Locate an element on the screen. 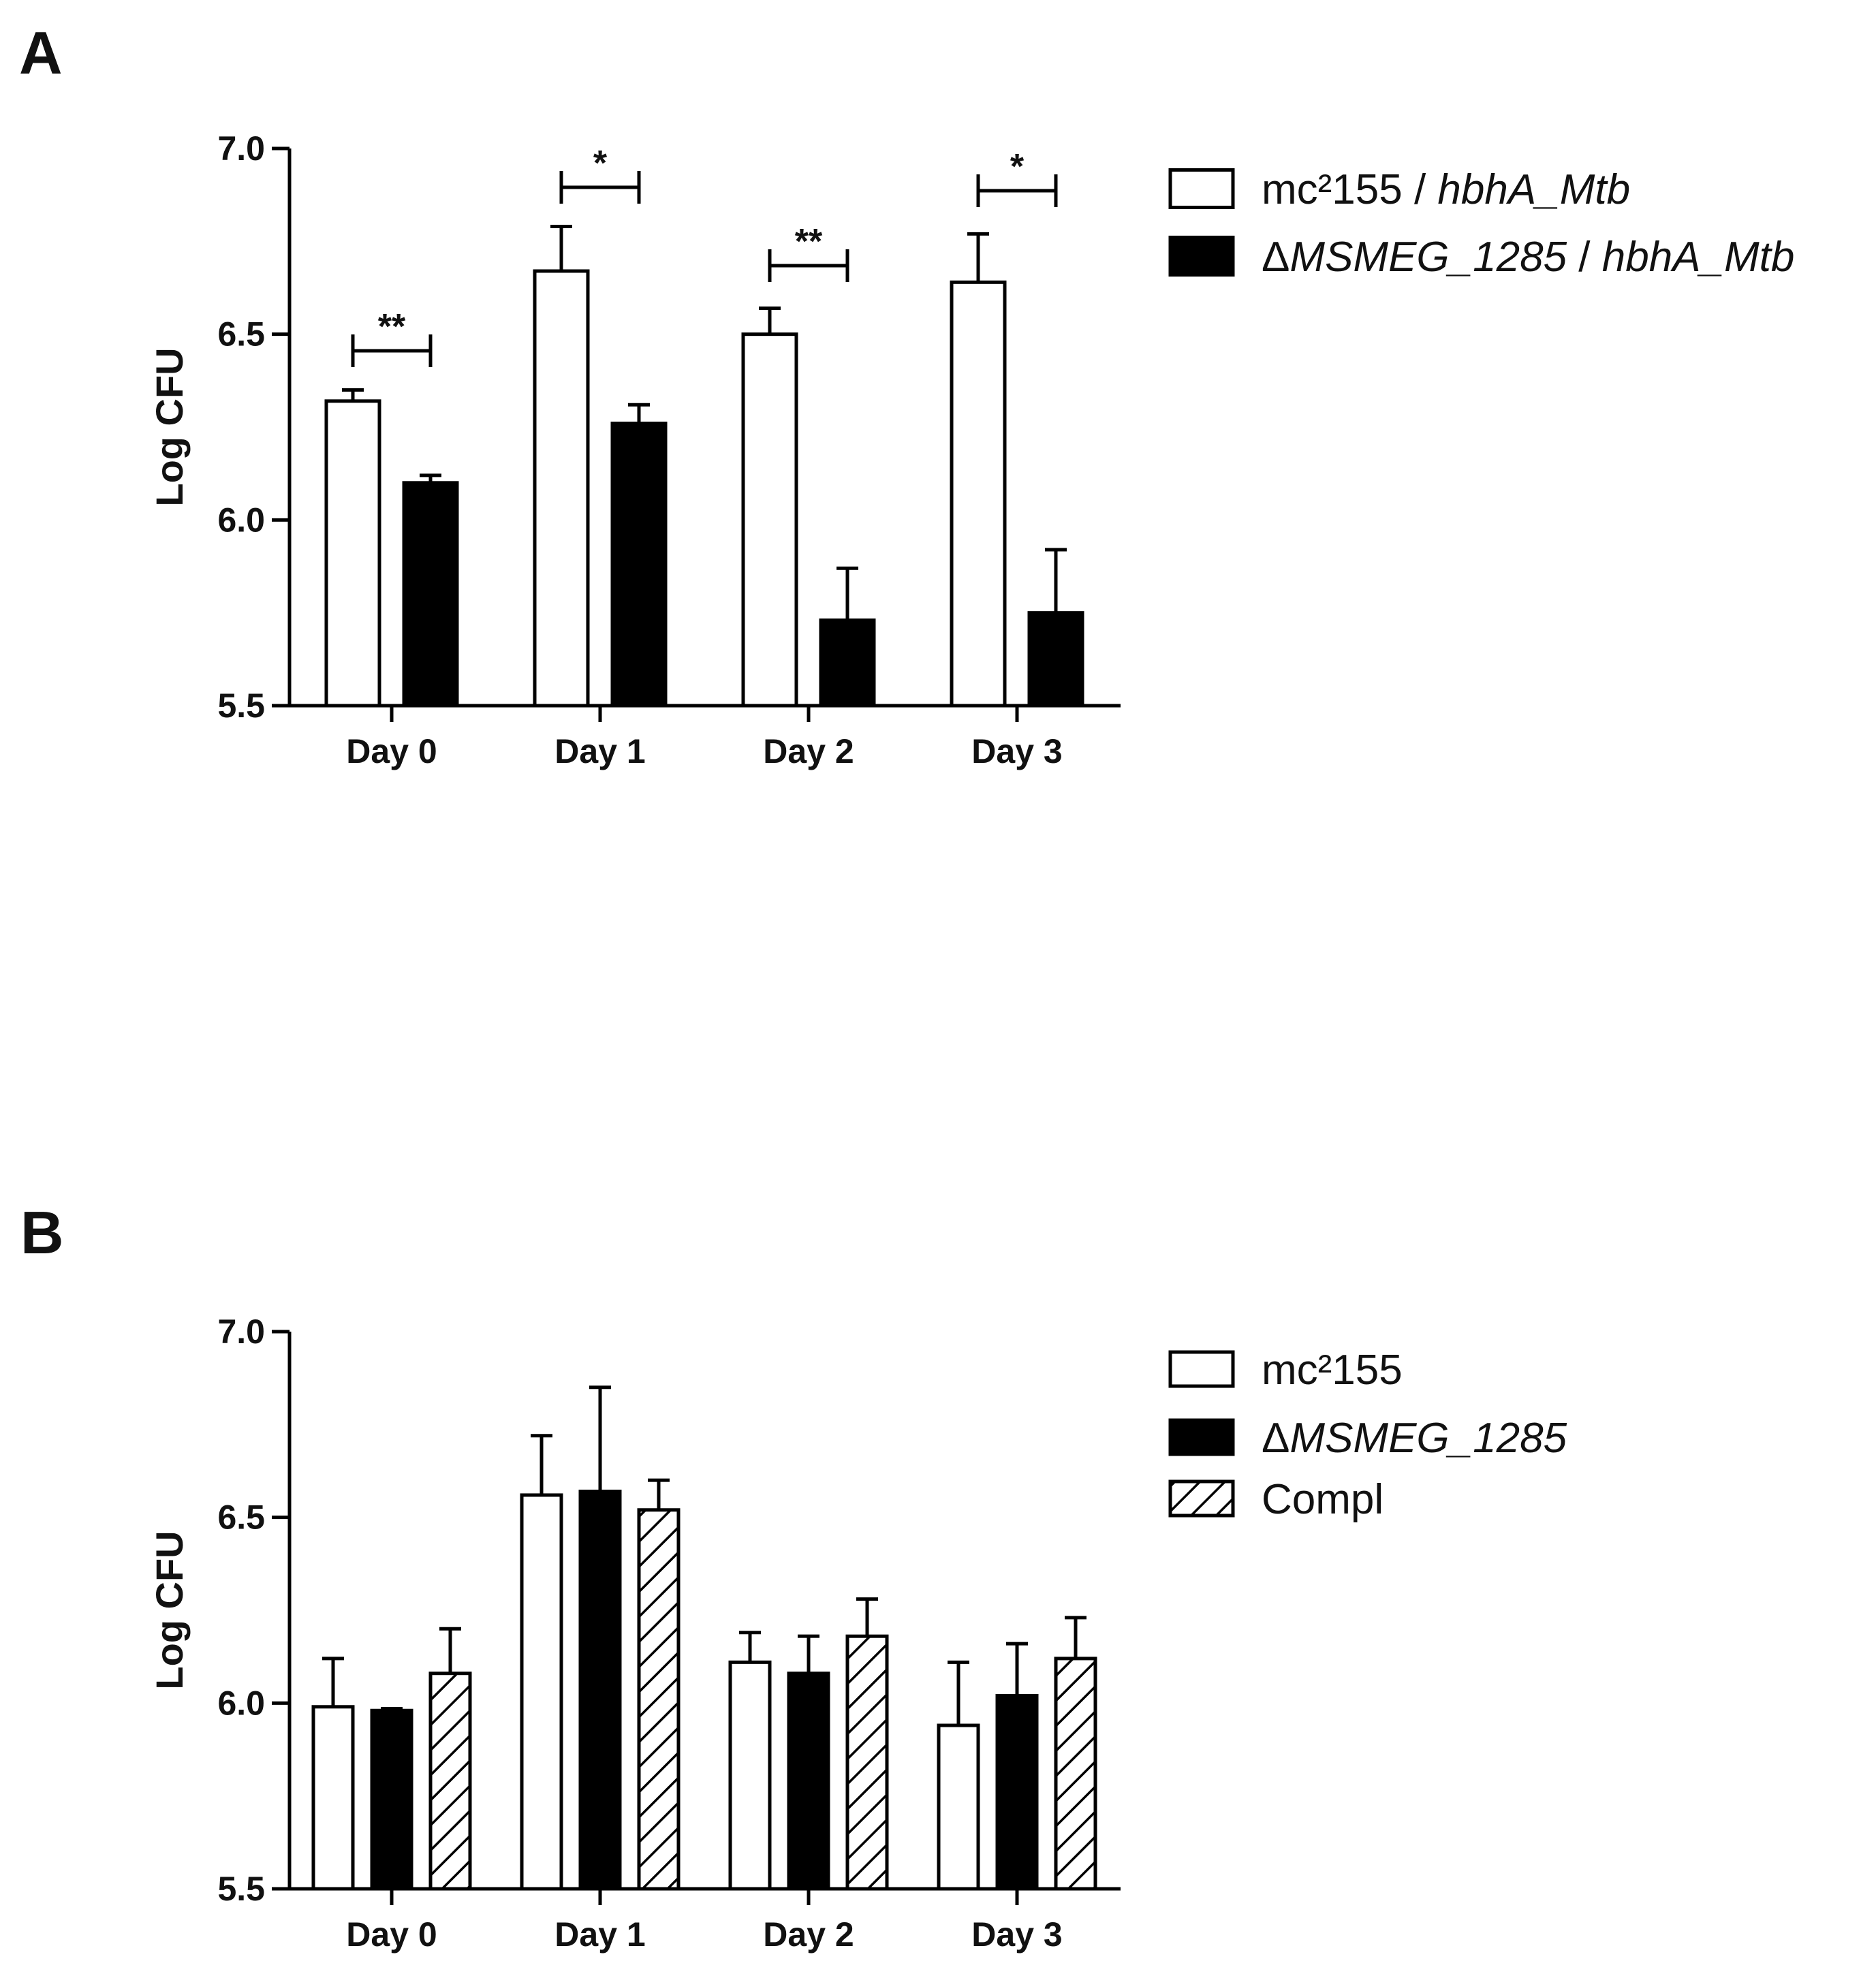 Image resolution: width=1876 pixels, height=1976 pixels. legend-label: mc²155 / hbhA_Mtb is located at coordinates (1446, 190).